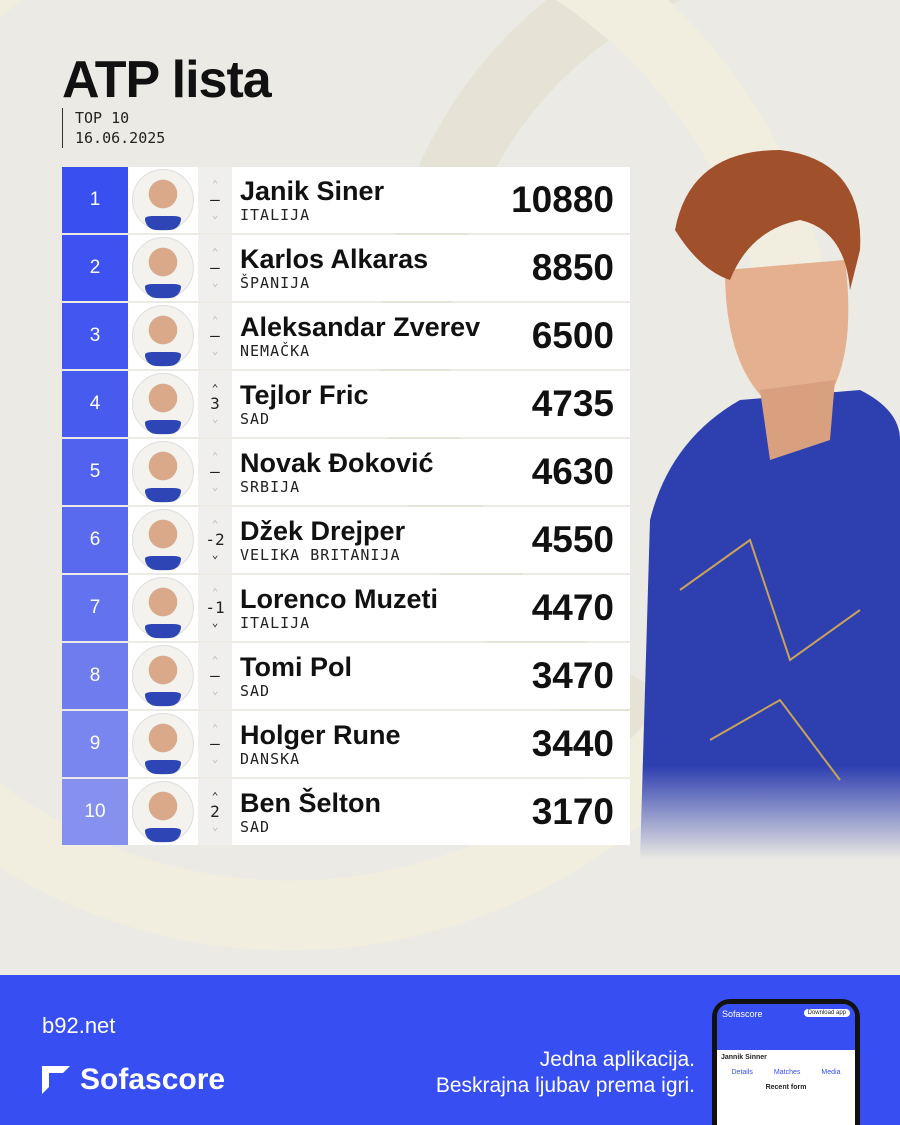  What do you see at coordinates (786, 1087) in the screenshot?
I see `phone-section: Recent form` at bounding box center [786, 1087].